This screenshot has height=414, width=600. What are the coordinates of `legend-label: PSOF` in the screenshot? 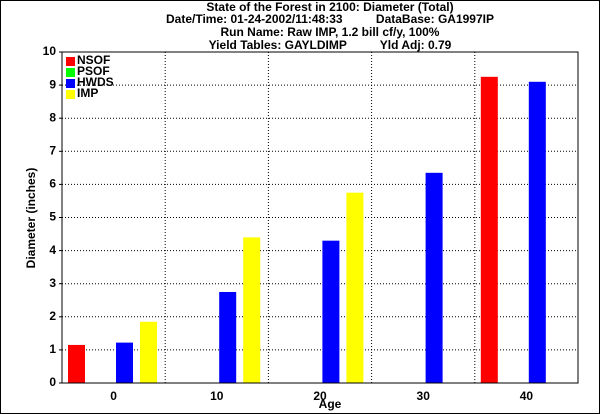 It's located at (93, 71).